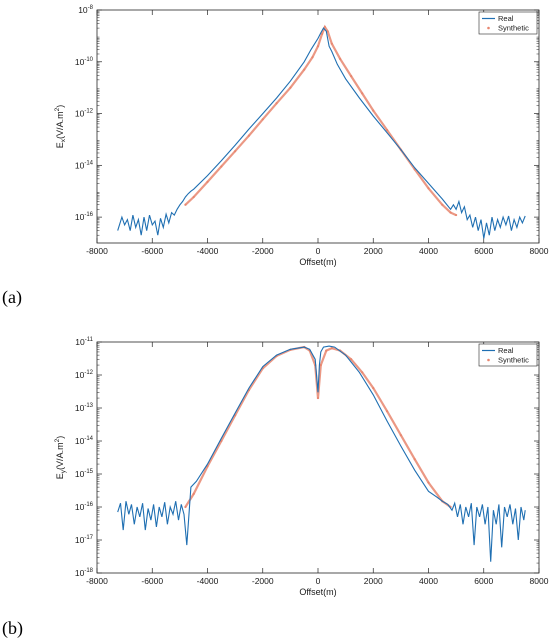 This screenshot has height=640, width=550. I want to click on y-tick-exponent: -8, so click(91, 8).